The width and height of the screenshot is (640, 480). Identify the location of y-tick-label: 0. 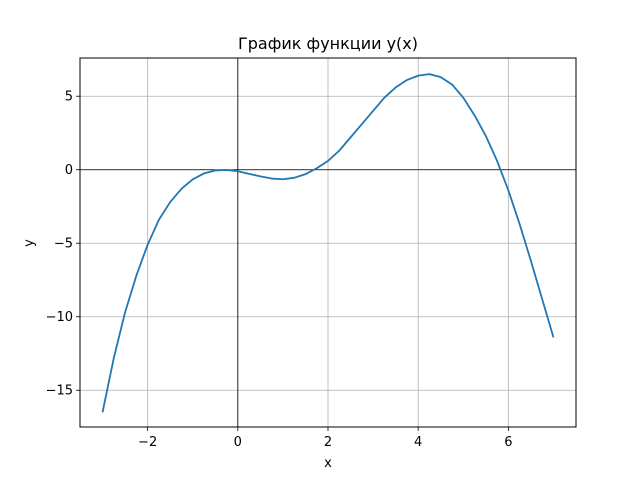
(69, 170).